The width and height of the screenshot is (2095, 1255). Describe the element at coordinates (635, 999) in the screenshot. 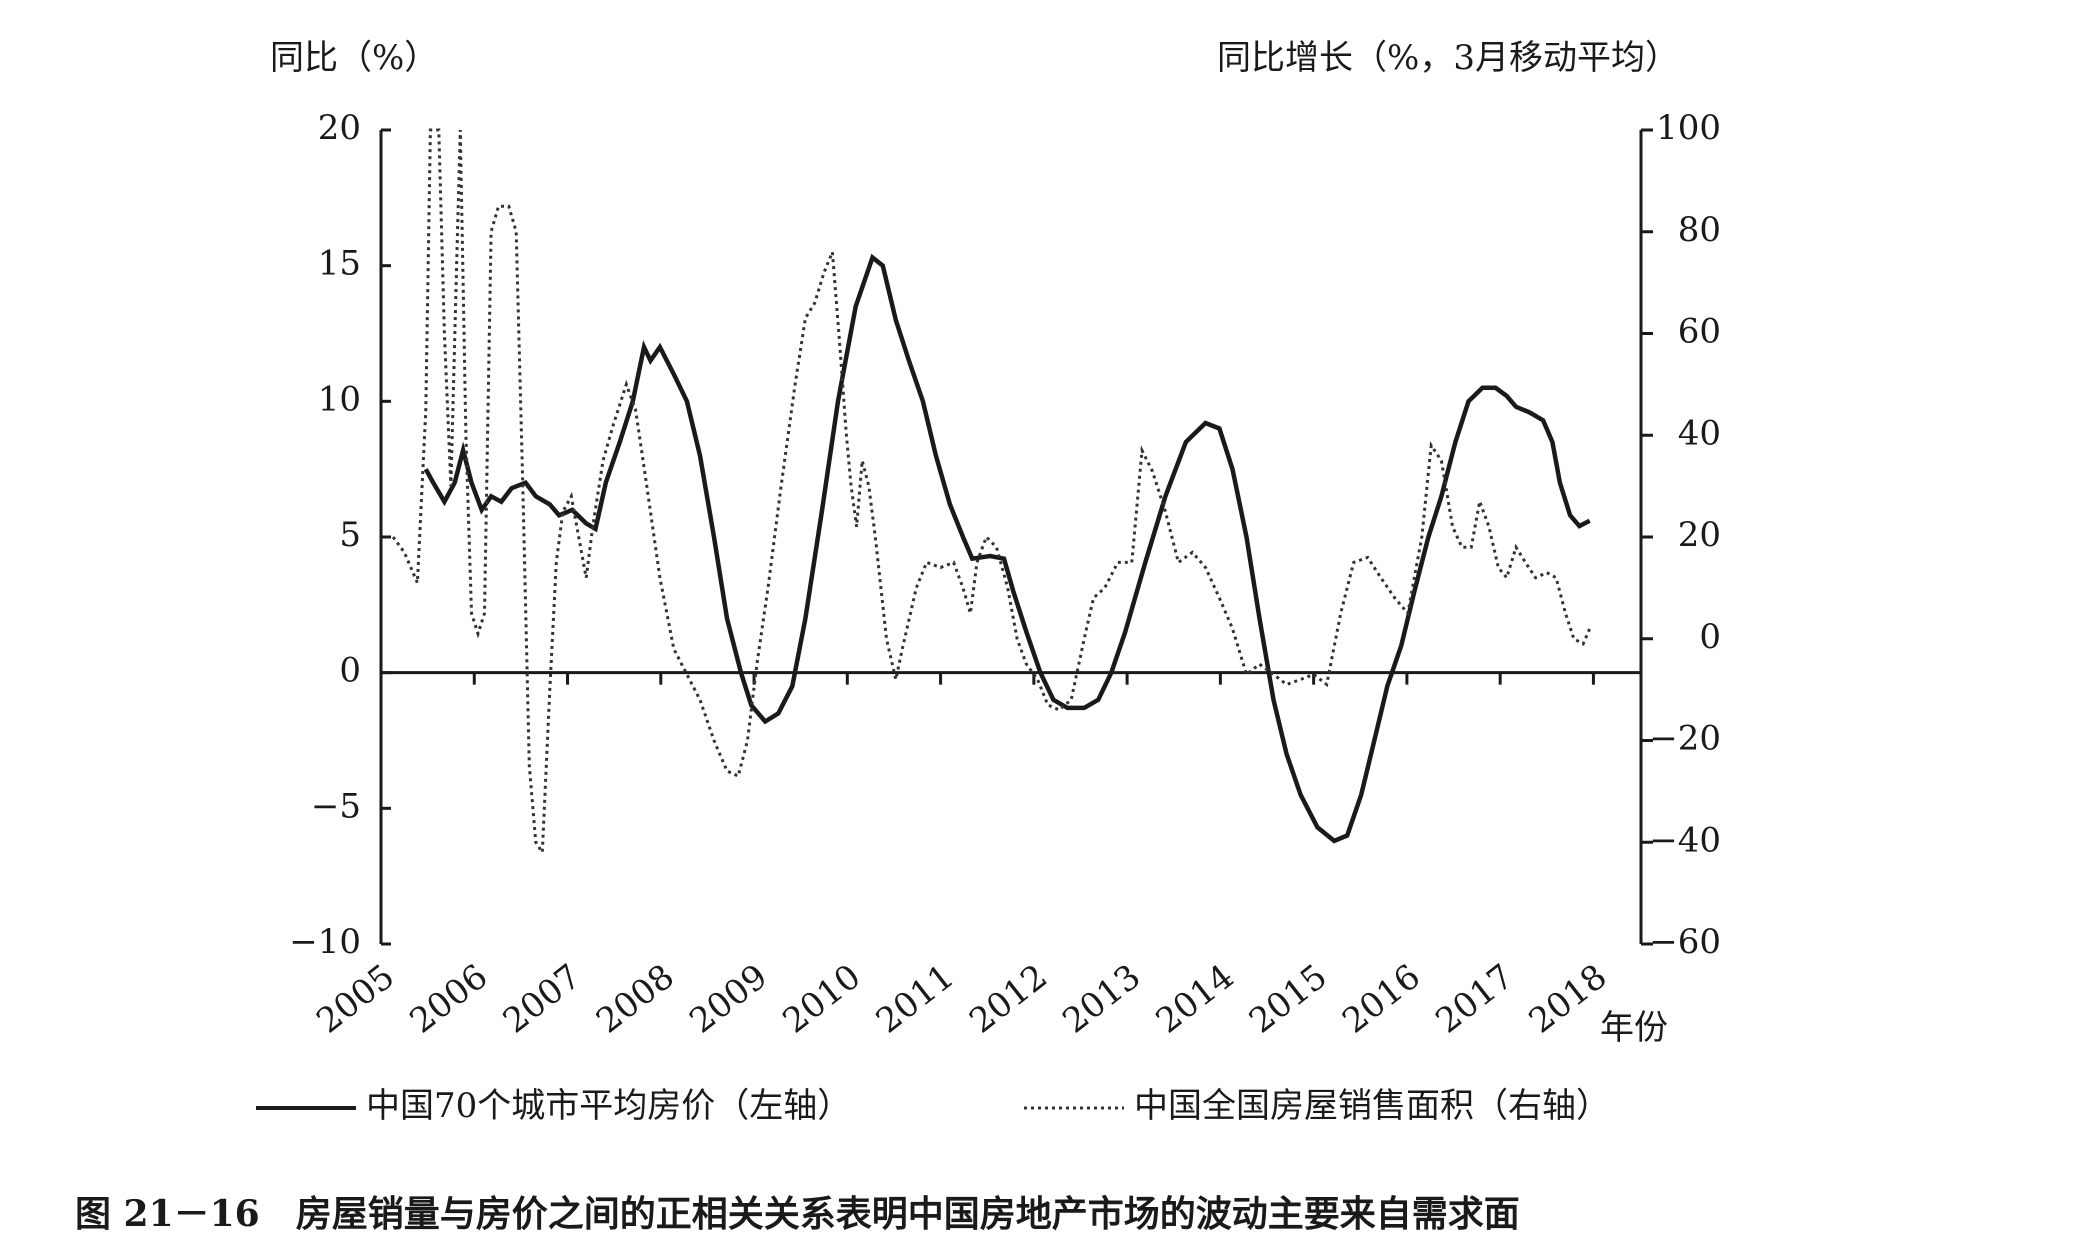

I see `x-tick-label: 2008` at that location.